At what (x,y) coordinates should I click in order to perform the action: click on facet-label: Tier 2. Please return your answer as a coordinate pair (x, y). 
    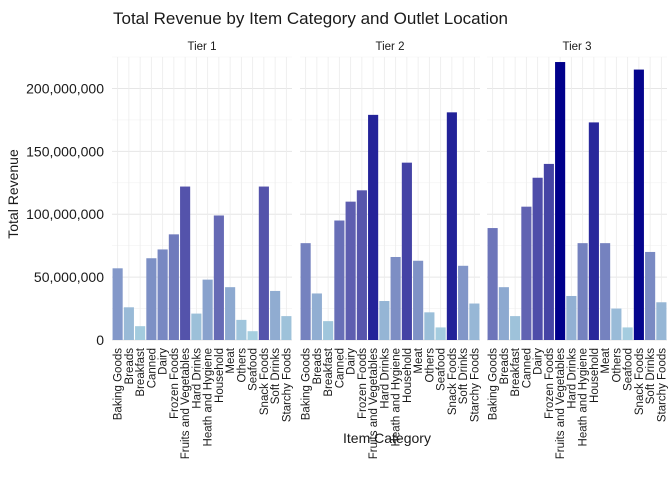
    Looking at the image, I should click on (390, 47).